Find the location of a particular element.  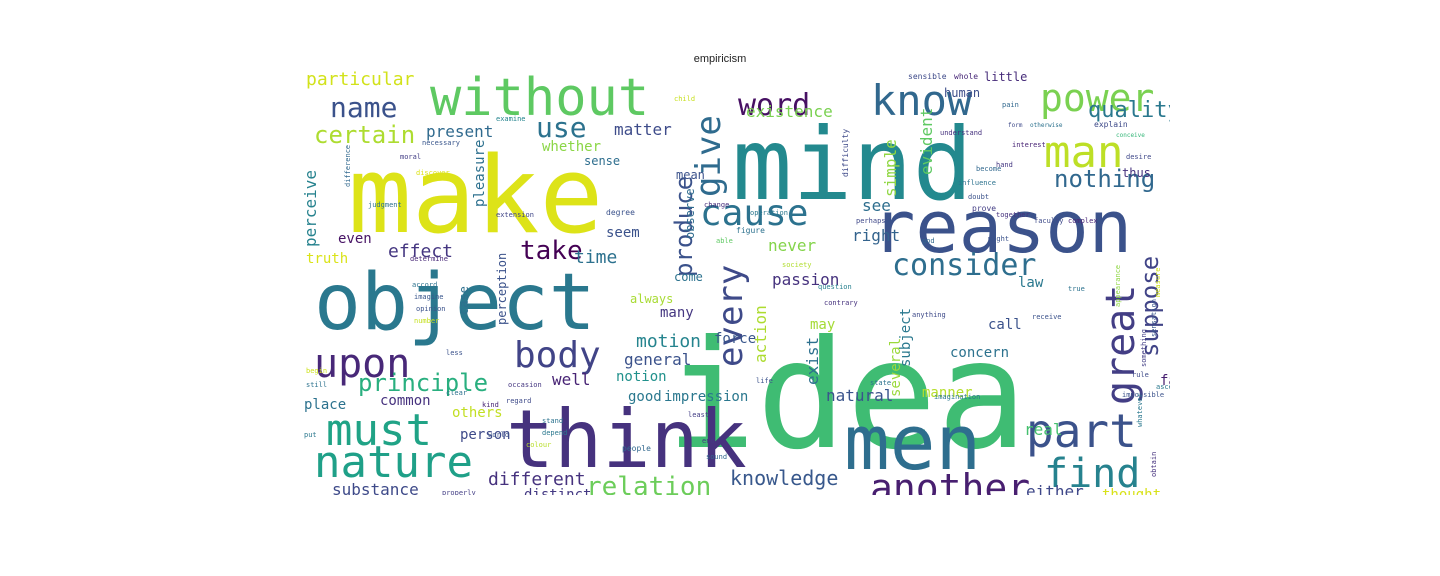

word-take: take is located at coordinates (551, 251).